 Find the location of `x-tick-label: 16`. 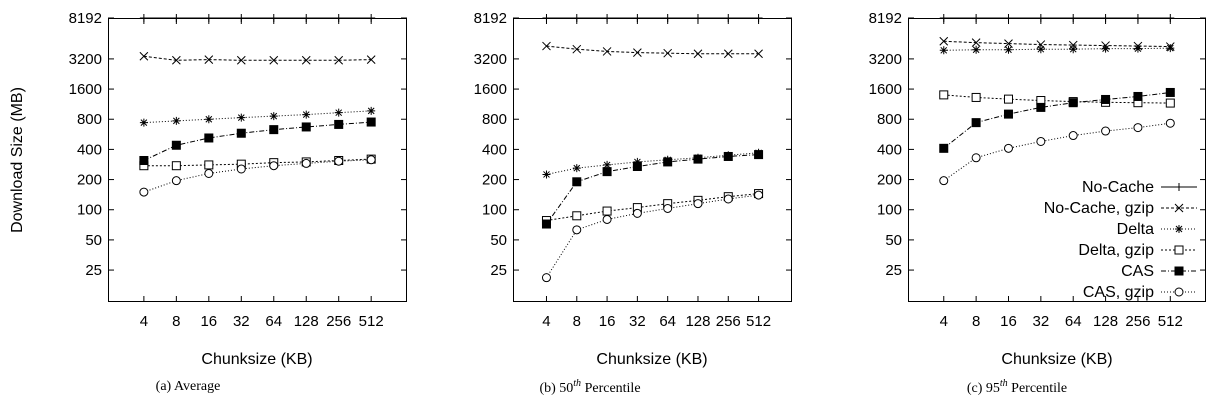

x-tick-label: 16 is located at coordinates (208, 321).